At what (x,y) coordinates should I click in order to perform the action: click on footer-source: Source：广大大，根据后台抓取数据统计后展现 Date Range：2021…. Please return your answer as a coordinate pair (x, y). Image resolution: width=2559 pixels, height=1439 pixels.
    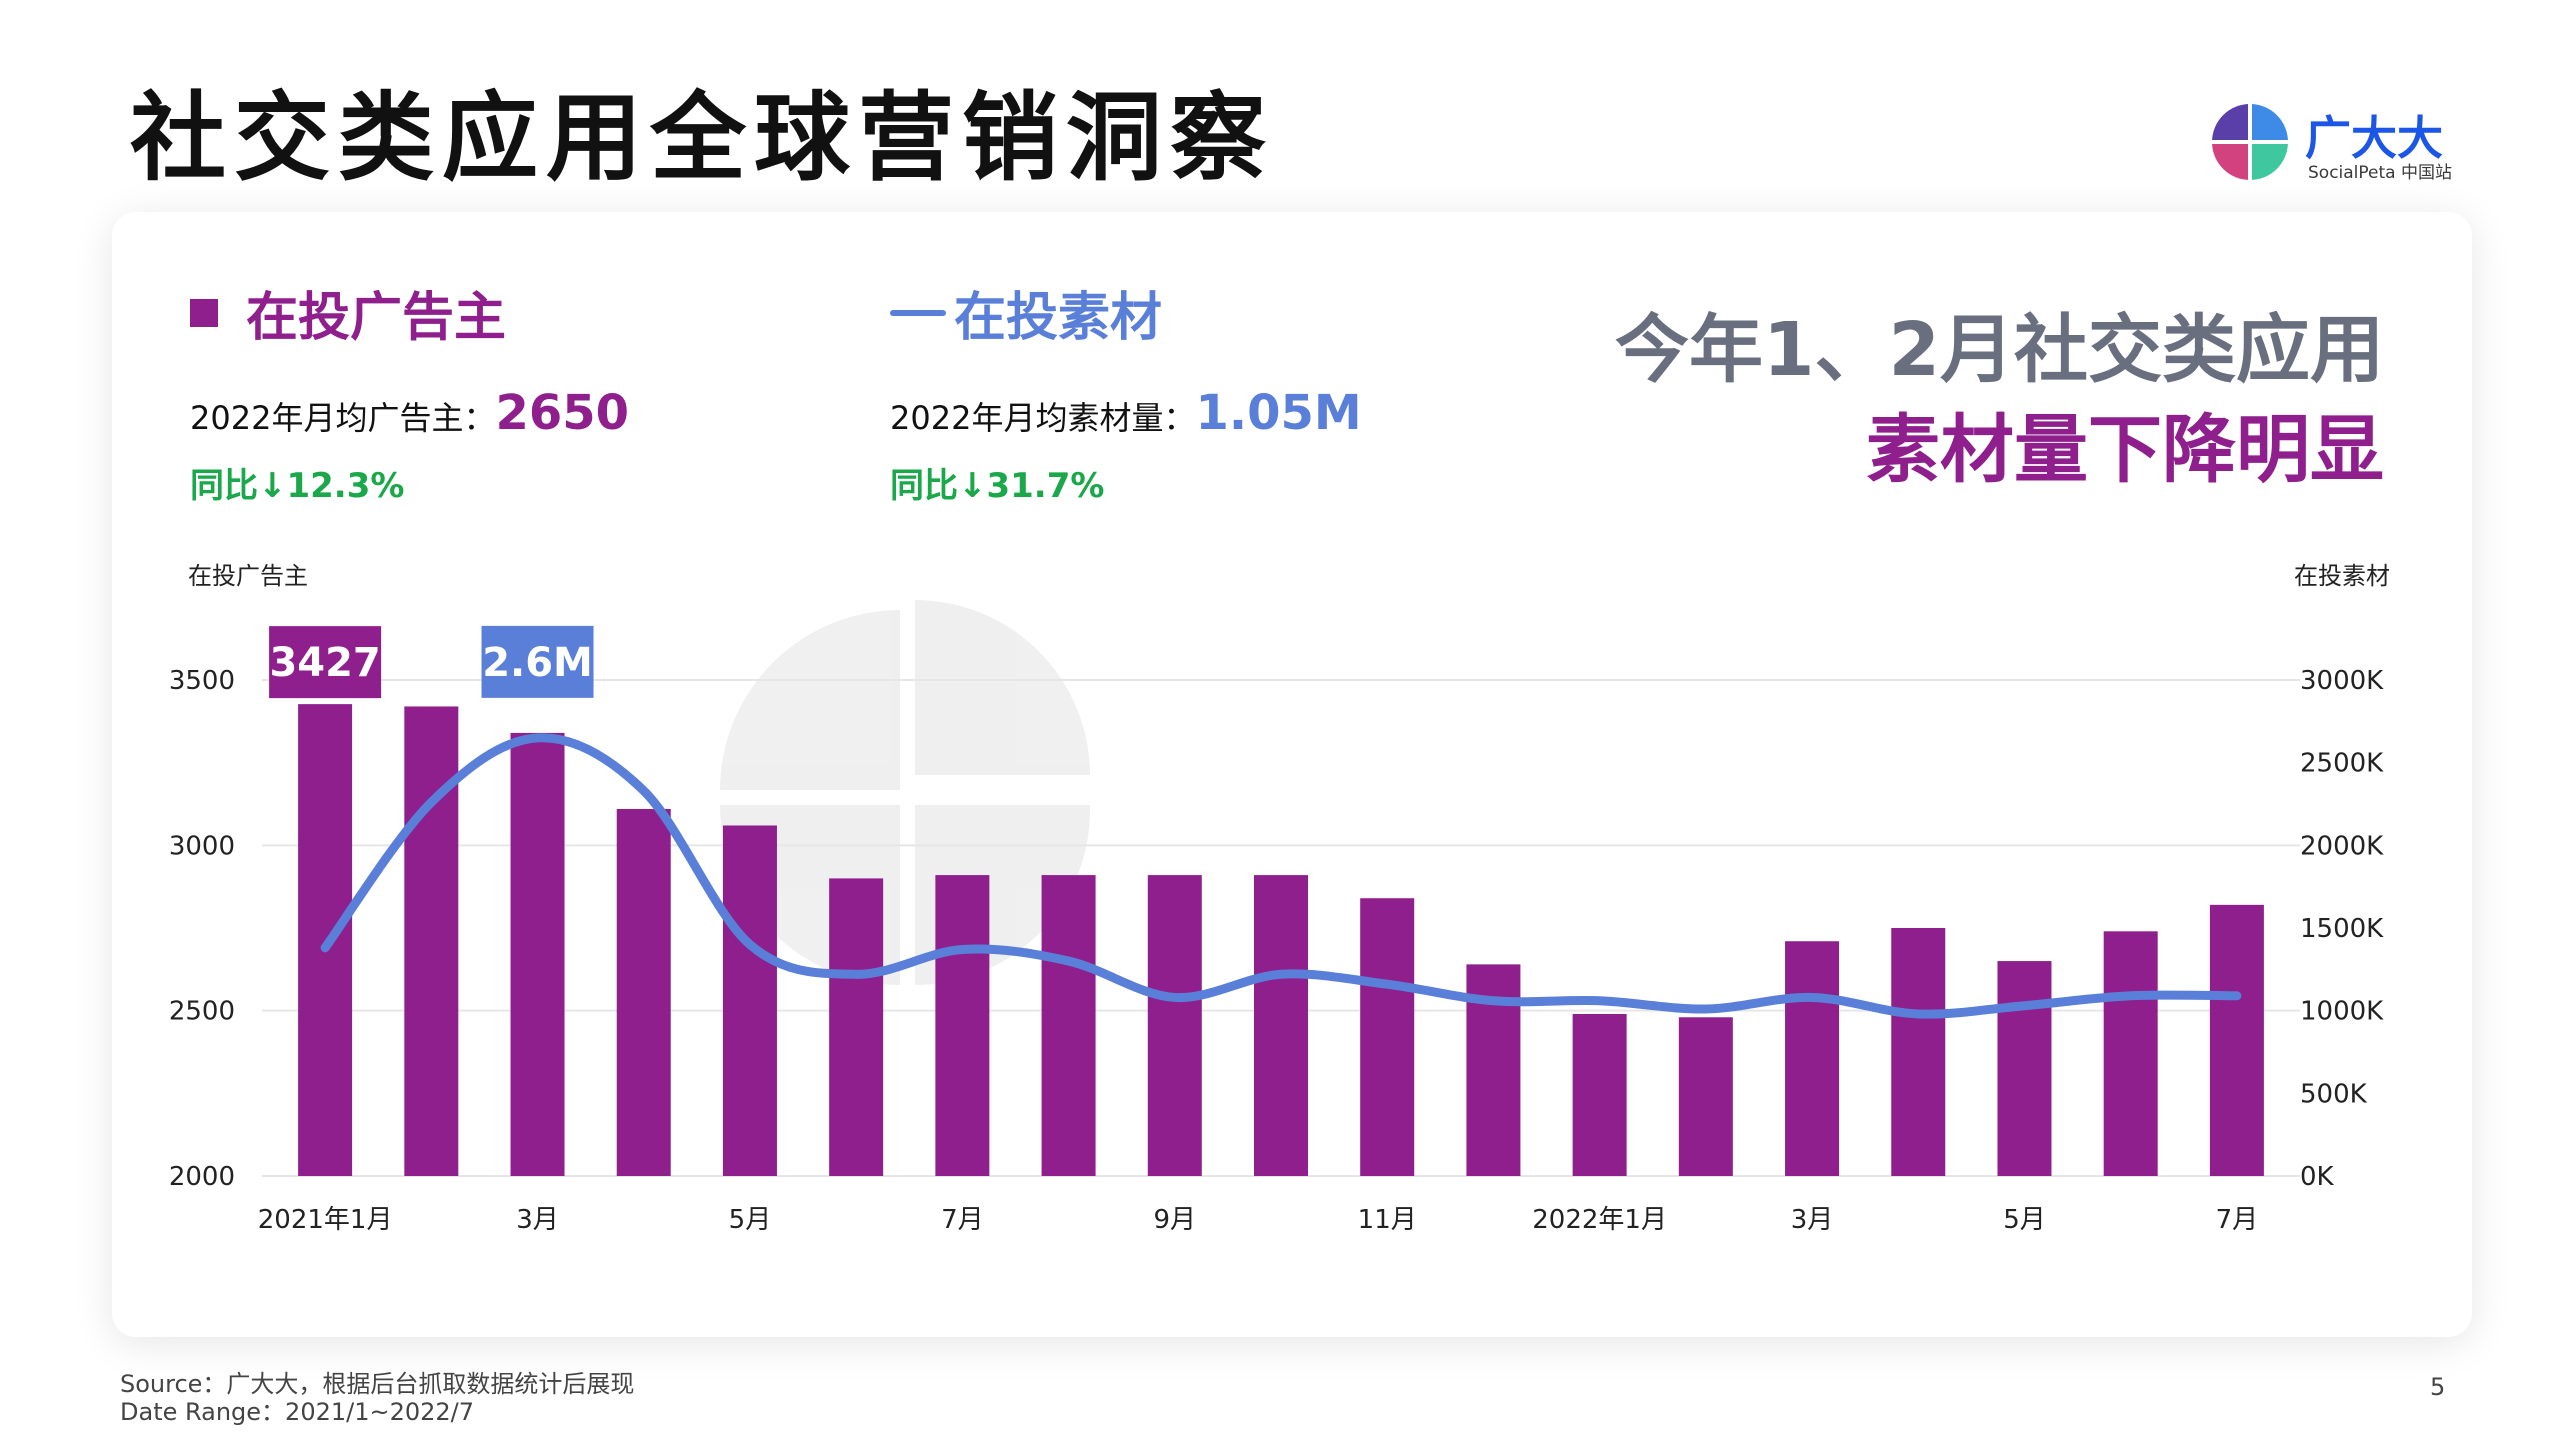
    Looking at the image, I should click on (377, 1398).